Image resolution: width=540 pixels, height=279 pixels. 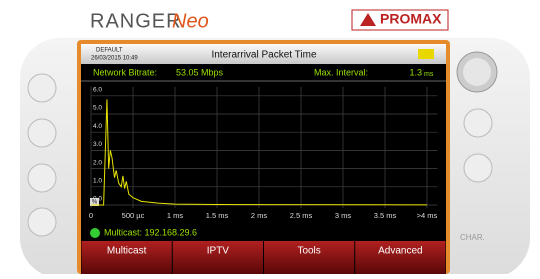 What do you see at coordinates (477, 72) in the screenshot?
I see `knob-cap` at bounding box center [477, 72].